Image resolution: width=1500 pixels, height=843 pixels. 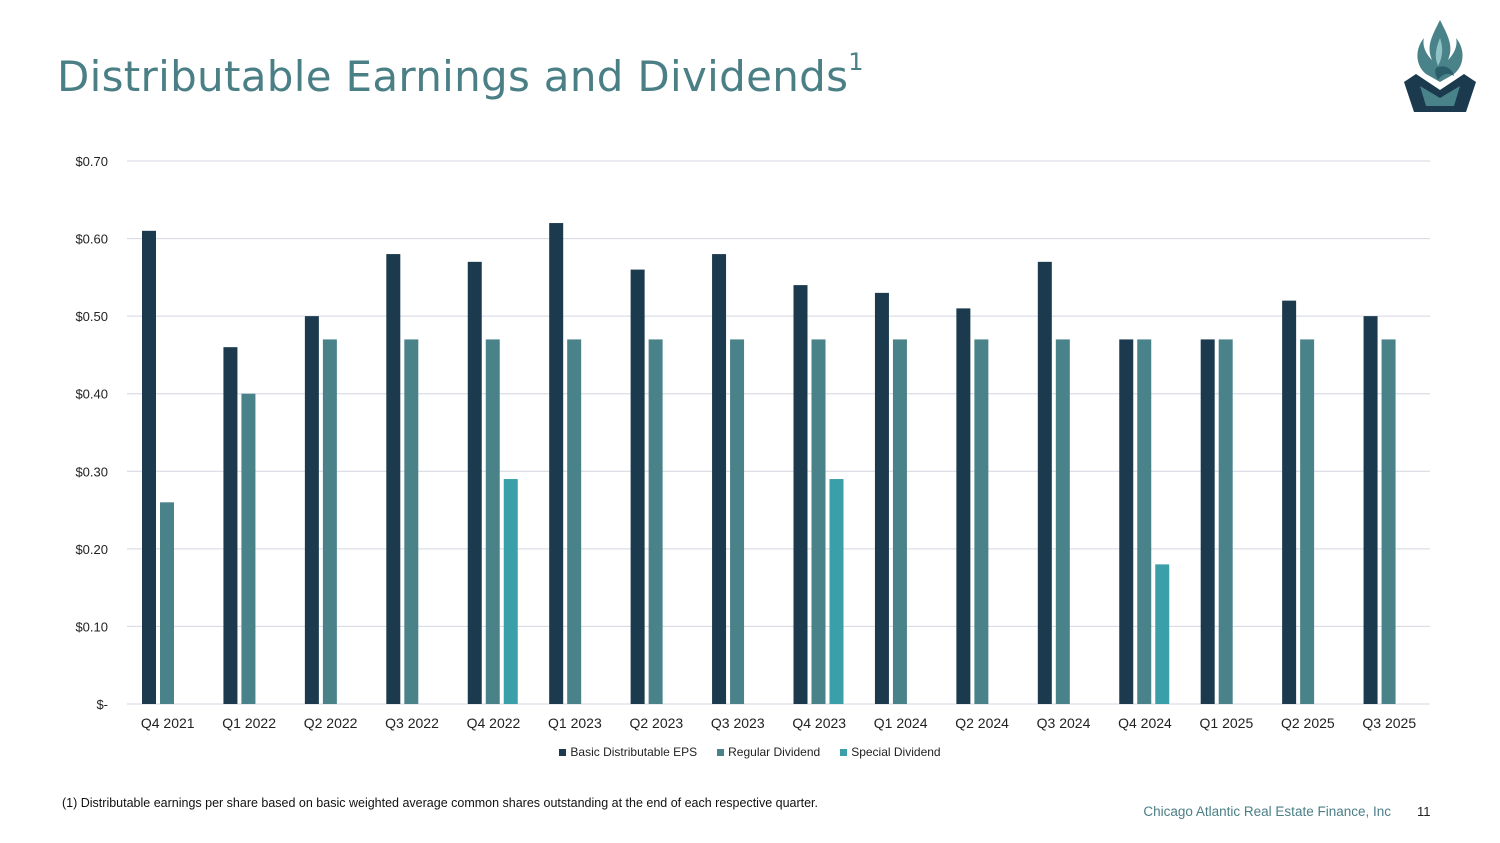 What do you see at coordinates (1424, 811) in the screenshot?
I see `page-number: 11` at bounding box center [1424, 811].